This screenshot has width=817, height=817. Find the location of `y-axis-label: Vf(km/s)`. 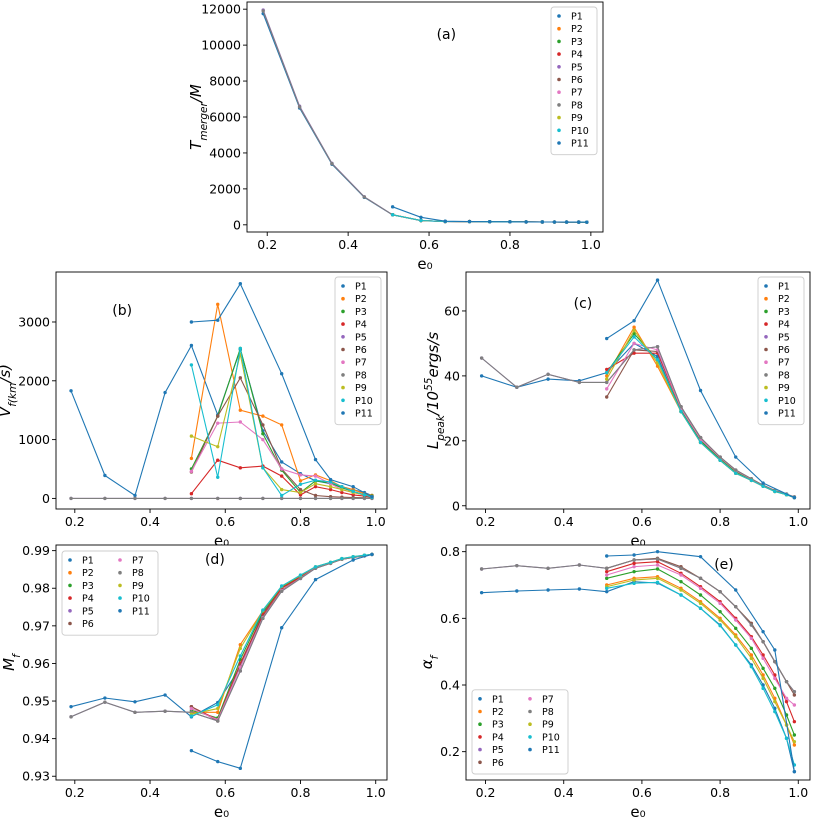

y-axis-label: Vf(km/s) is located at coordinates (9, 390).